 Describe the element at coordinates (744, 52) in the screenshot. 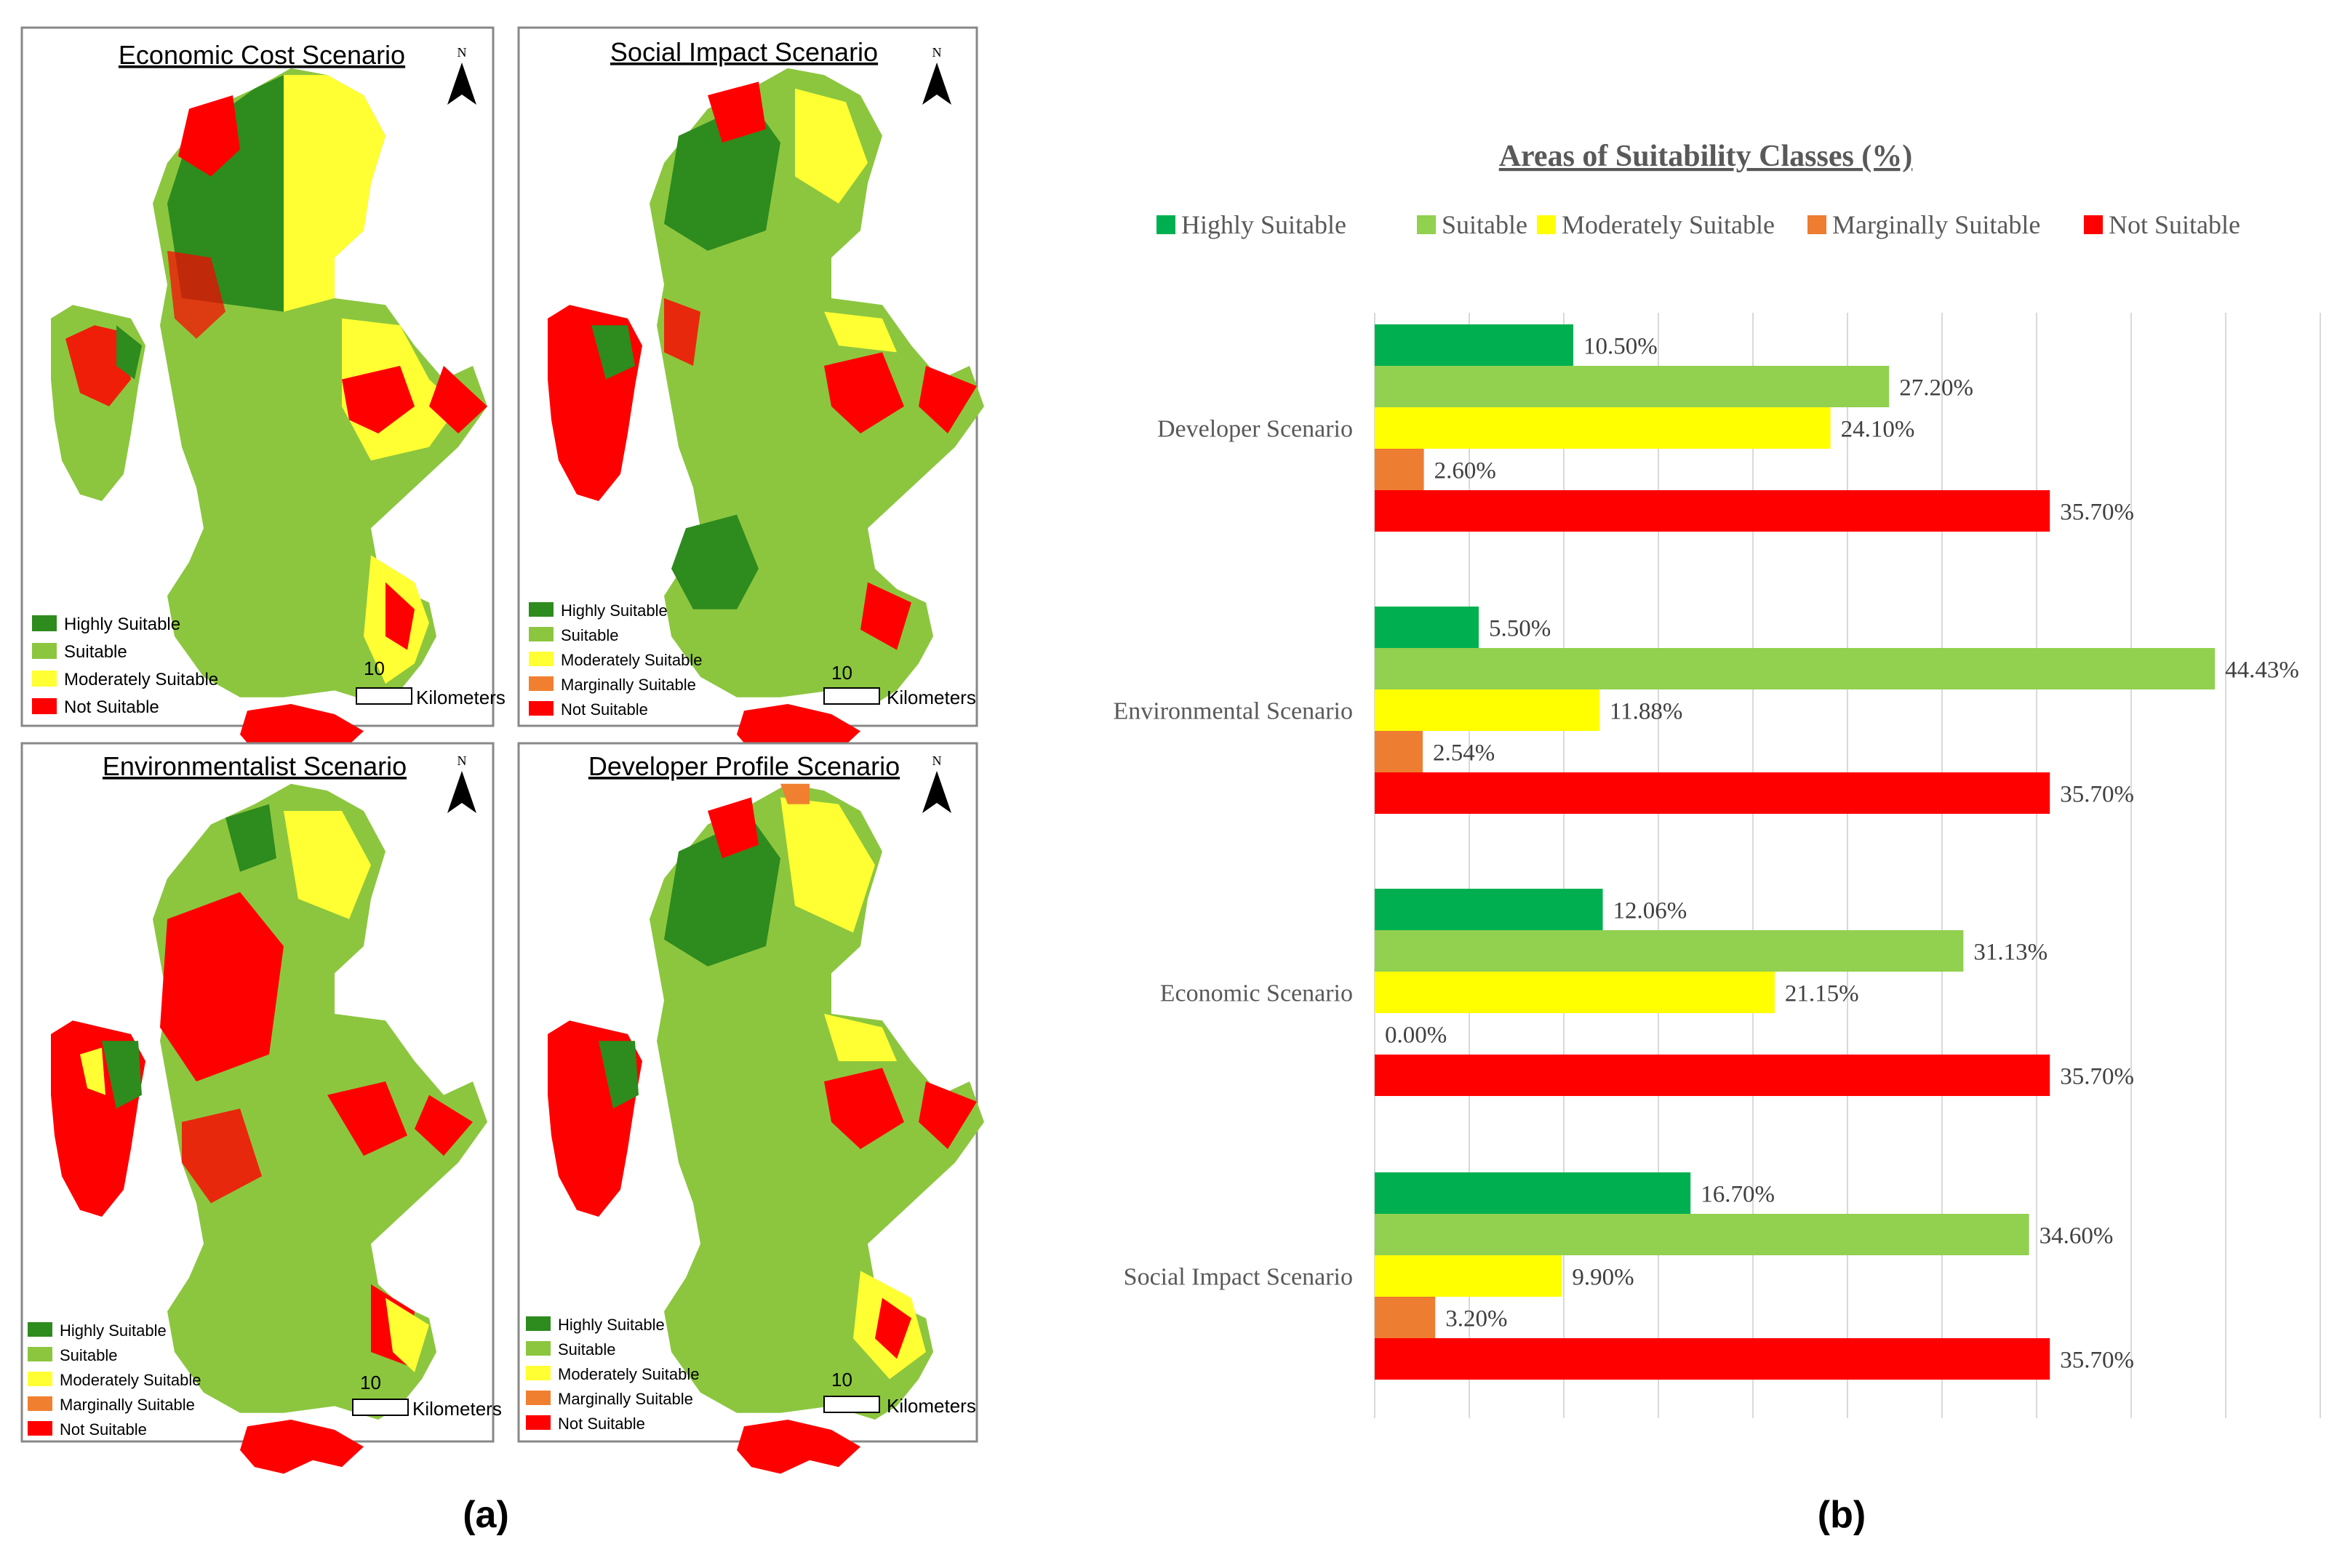

I see `map-title: Social Impact Scenario` at that location.